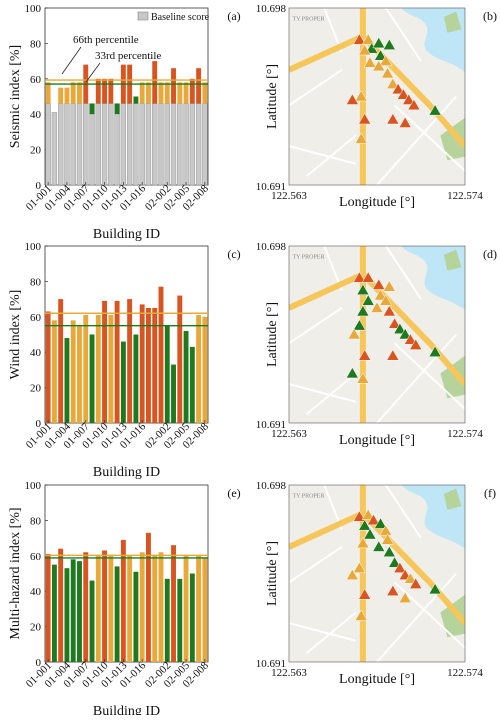 The width and height of the screenshot is (500, 720). Describe the element at coordinates (465, 196) in the screenshot. I see `lon-right-label: 122.574` at that location.